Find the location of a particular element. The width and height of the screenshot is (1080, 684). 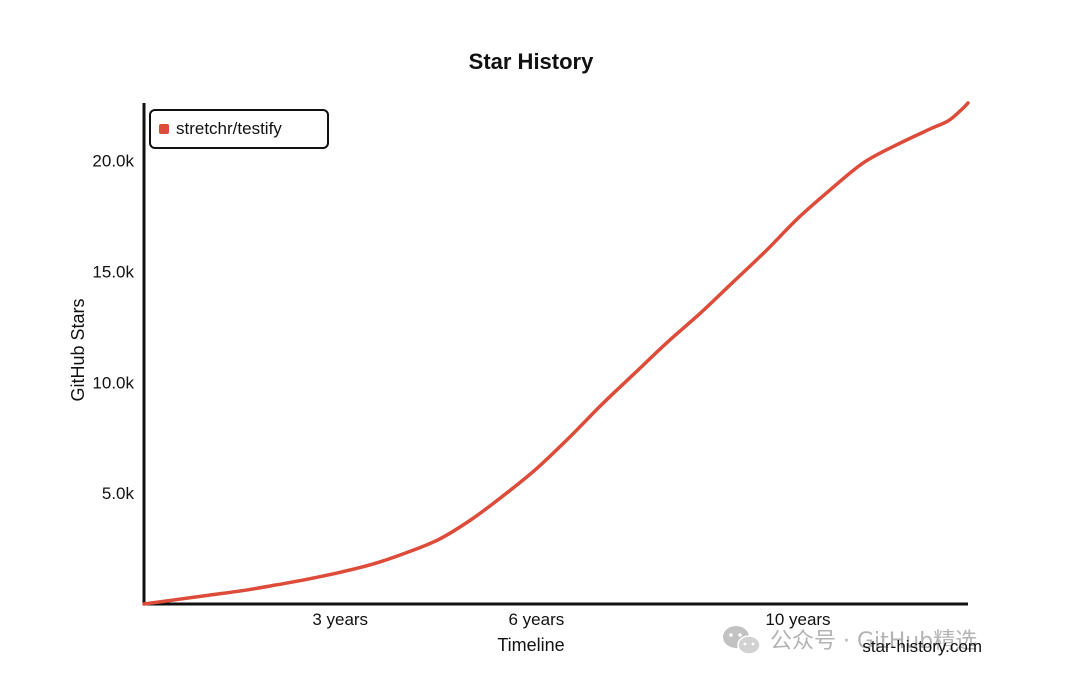

y-tick-label: 10.0k is located at coordinates (113, 382).